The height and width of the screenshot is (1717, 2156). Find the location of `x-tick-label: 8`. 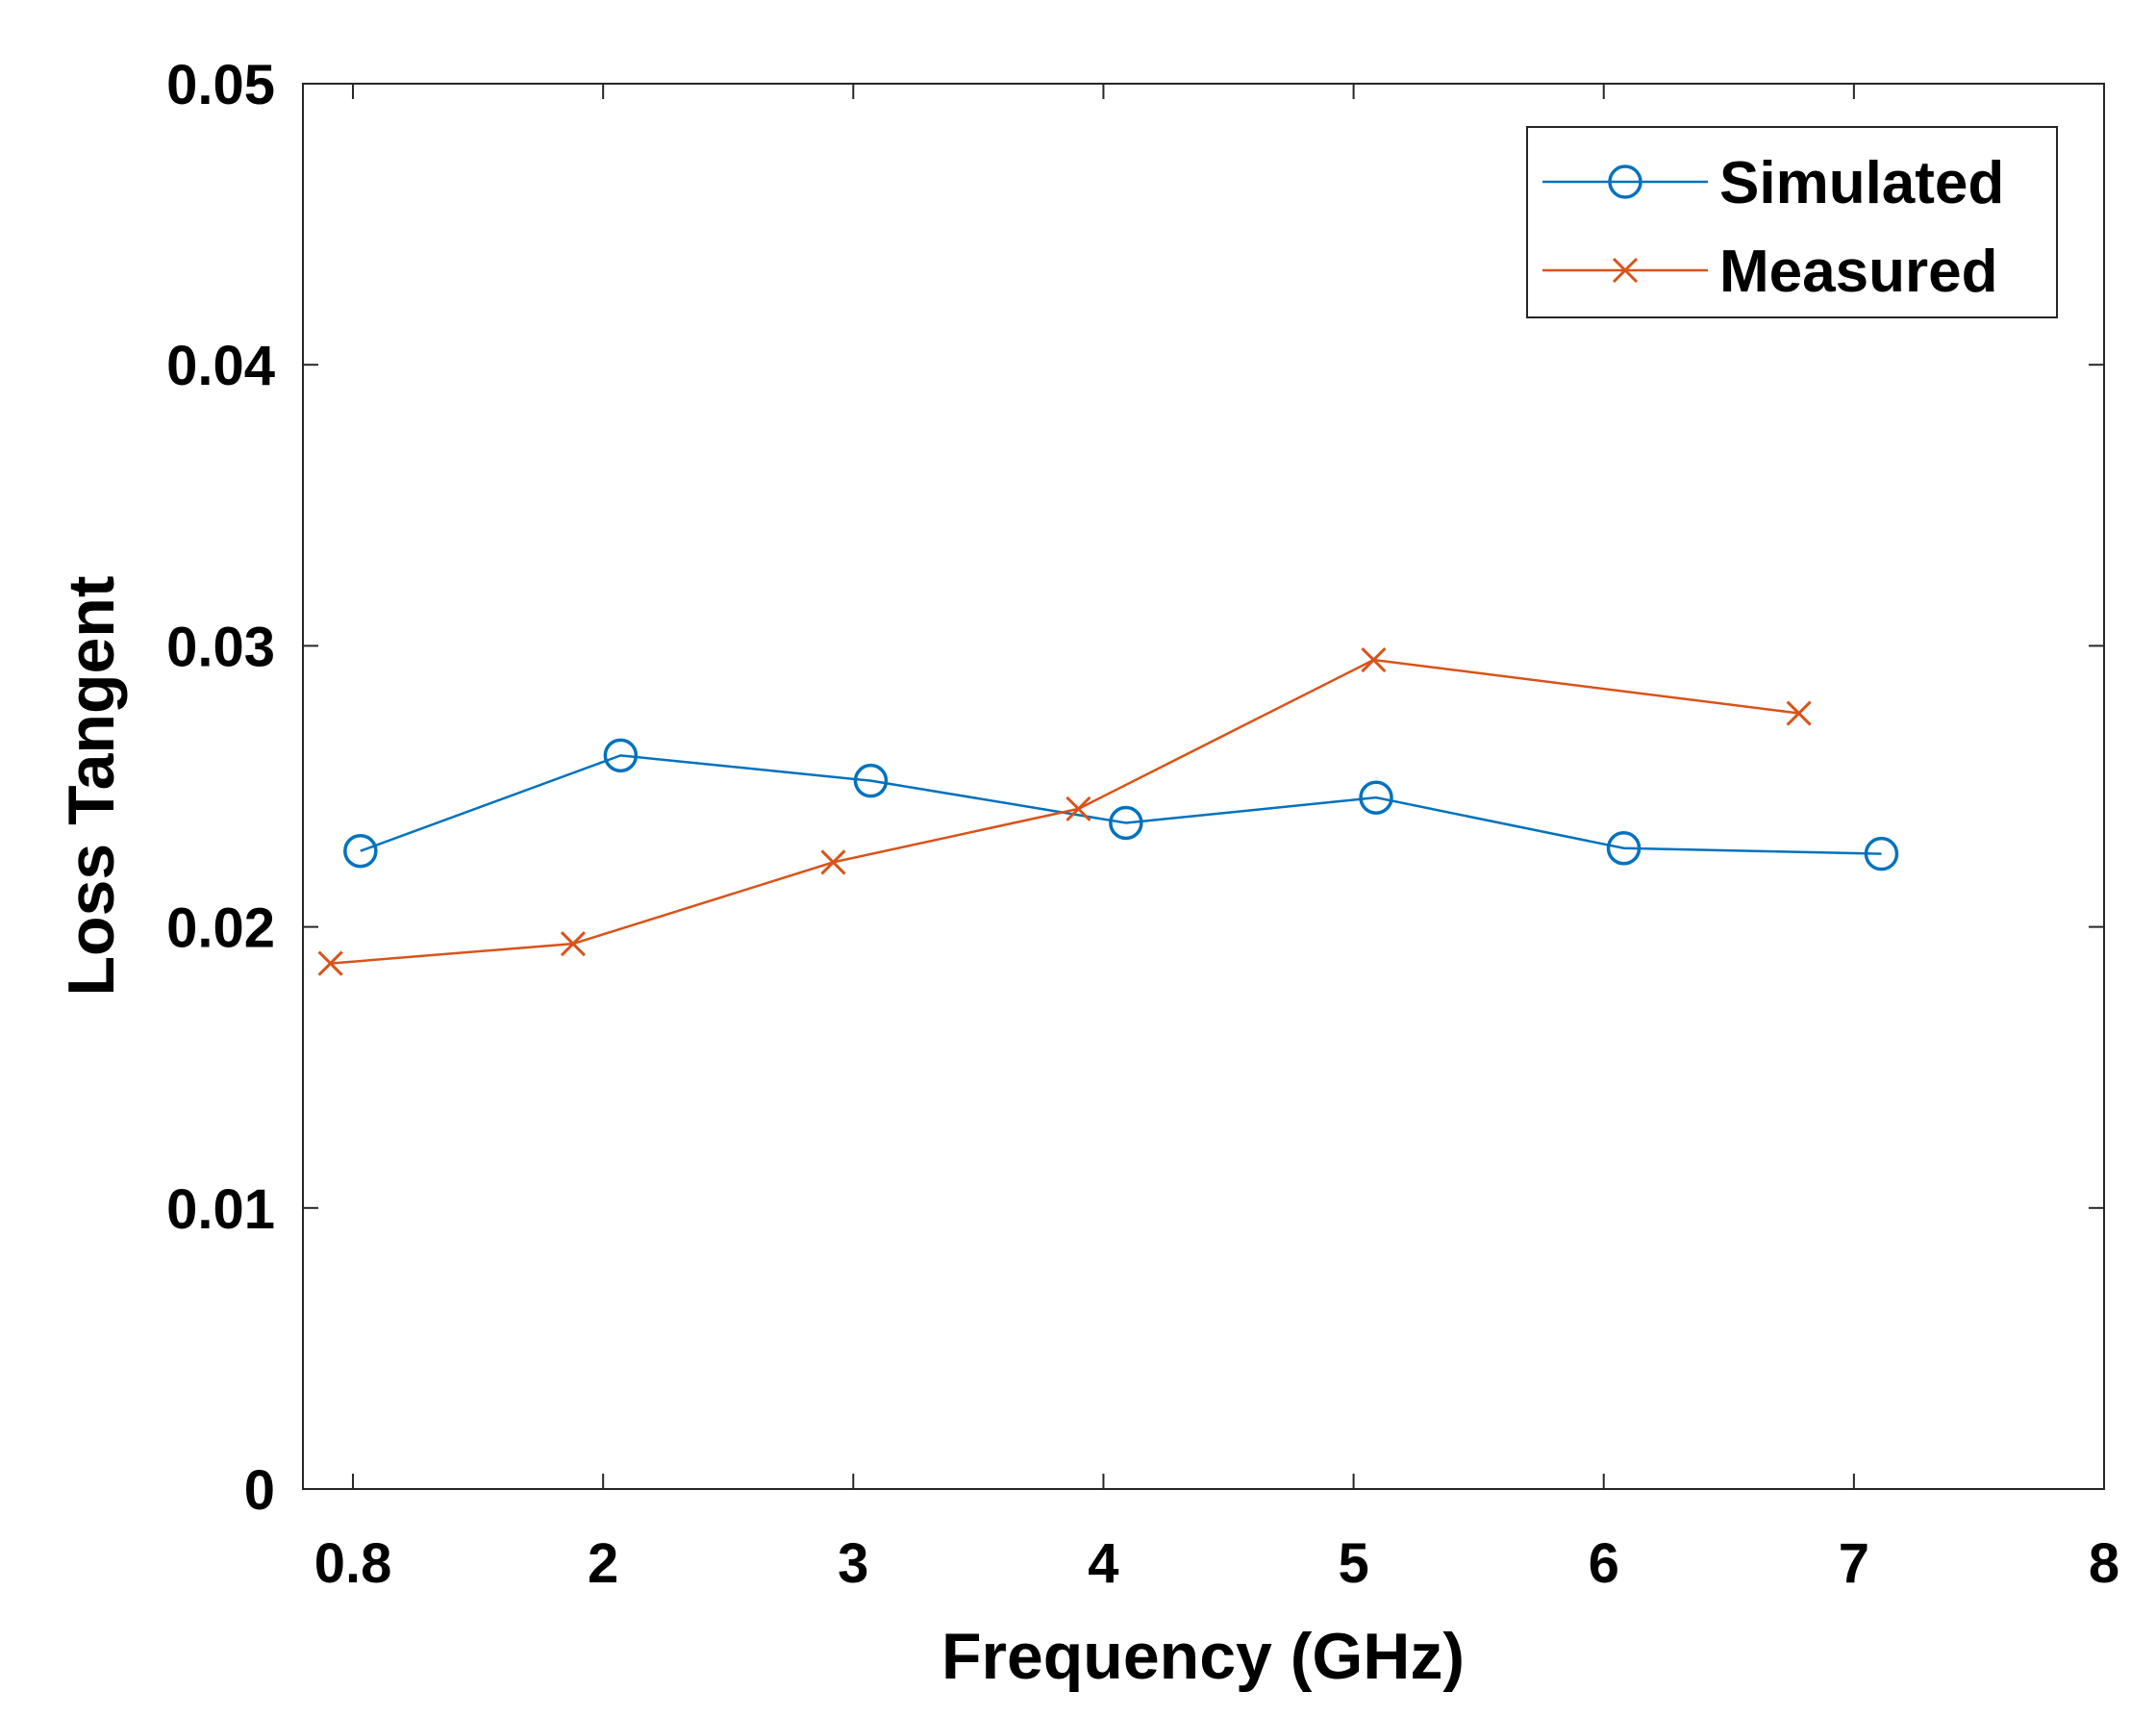

x-tick-label: 8 is located at coordinates (2104, 1564).